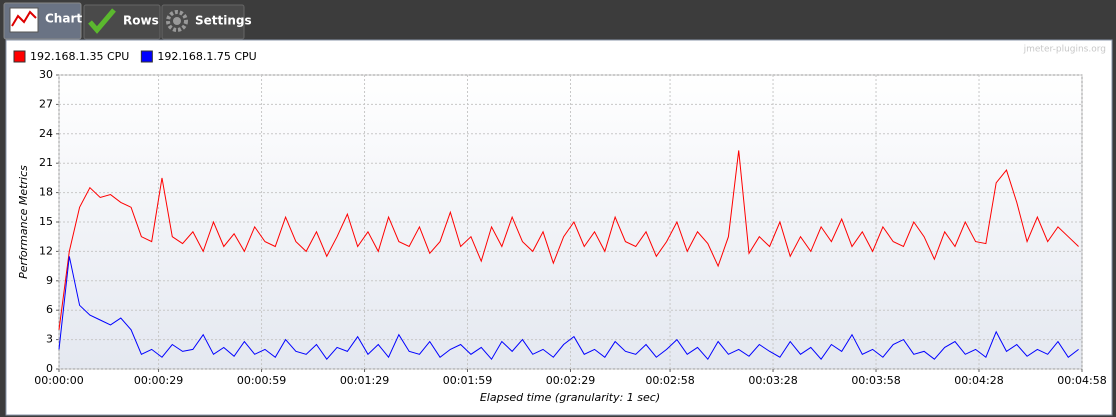 This screenshot has width=1116, height=417. Describe the element at coordinates (46, 221) in the screenshot. I see `y-tick-label: 15` at that location.